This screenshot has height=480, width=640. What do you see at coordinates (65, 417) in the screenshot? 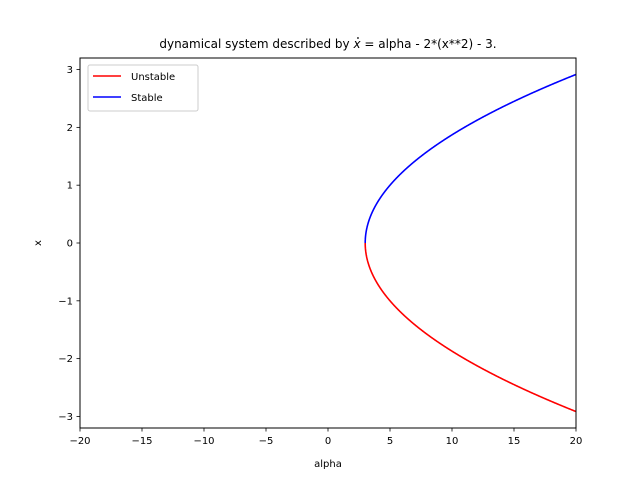
I see `y-tick-label: −3` at bounding box center [65, 417].